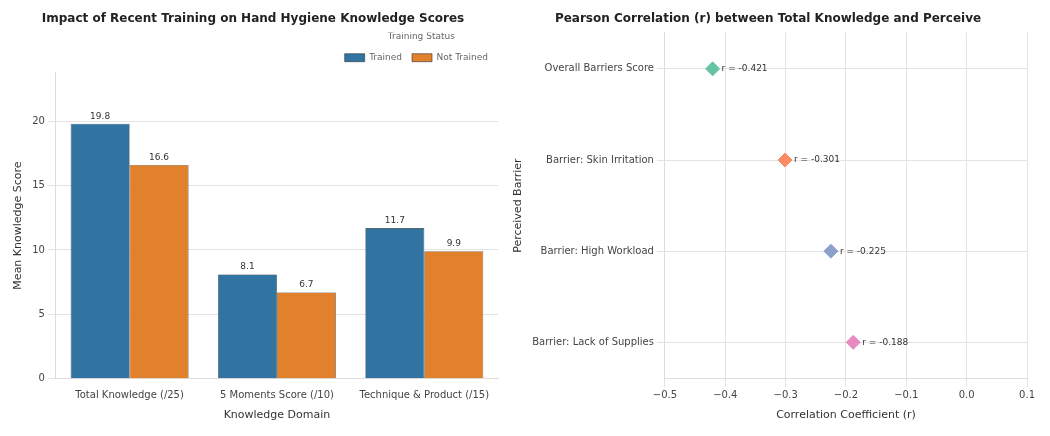  Describe the element at coordinates (597, 250) in the screenshot. I see `y-tick-label: Barrier: High Workload` at that location.